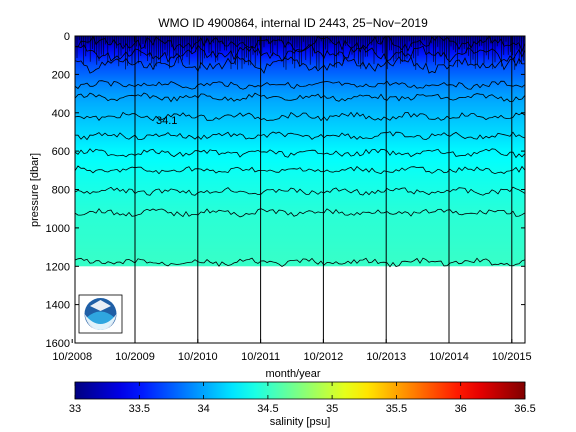 Image resolution: width=576 pixels, height=432 pixels. What do you see at coordinates (100, 314) in the screenshot?
I see `noaa-logo` at bounding box center [100, 314].